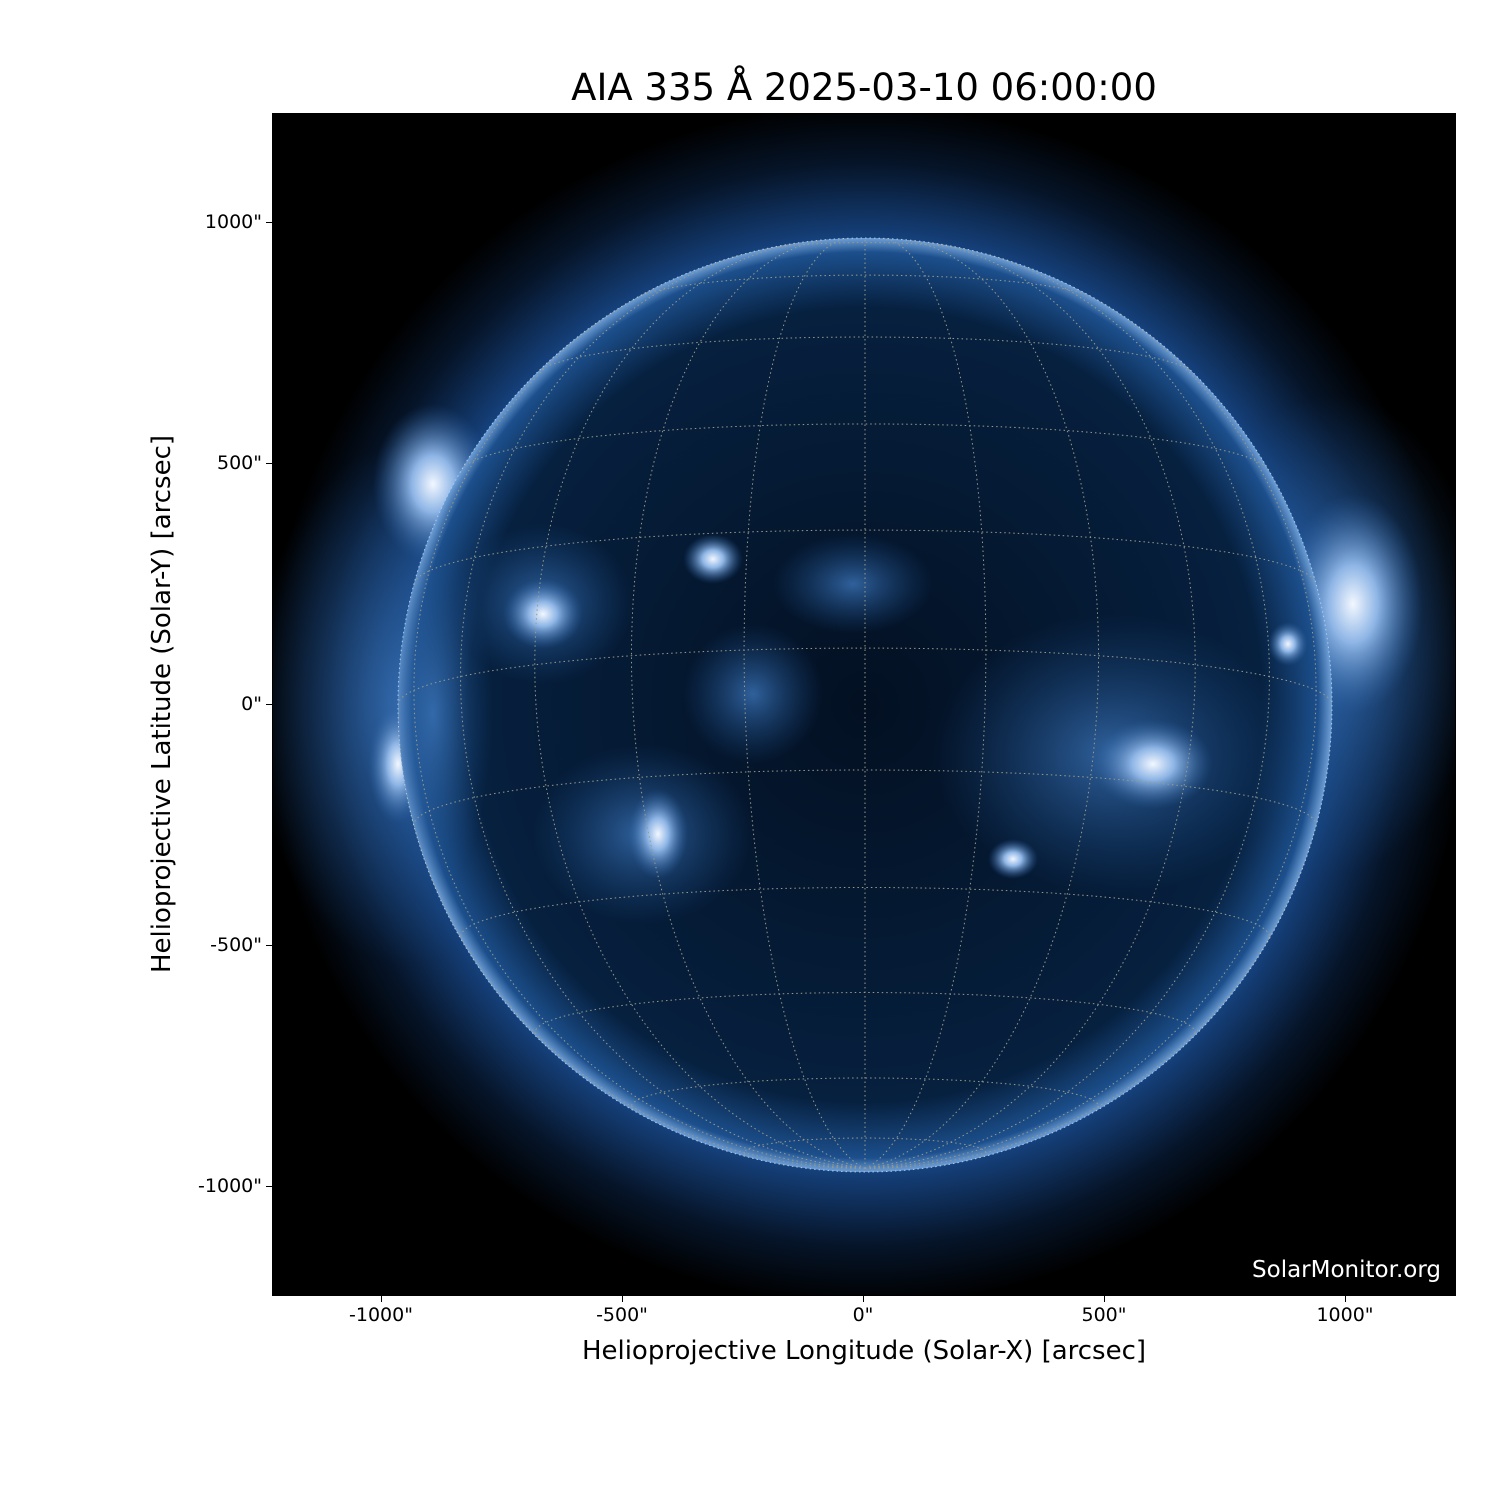 The width and height of the screenshot is (1500, 1500). What do you see at coordinates (622, 1315) in the screenshot?
I see `x-tick-label: -500"` at bounding box center [622, 1315].